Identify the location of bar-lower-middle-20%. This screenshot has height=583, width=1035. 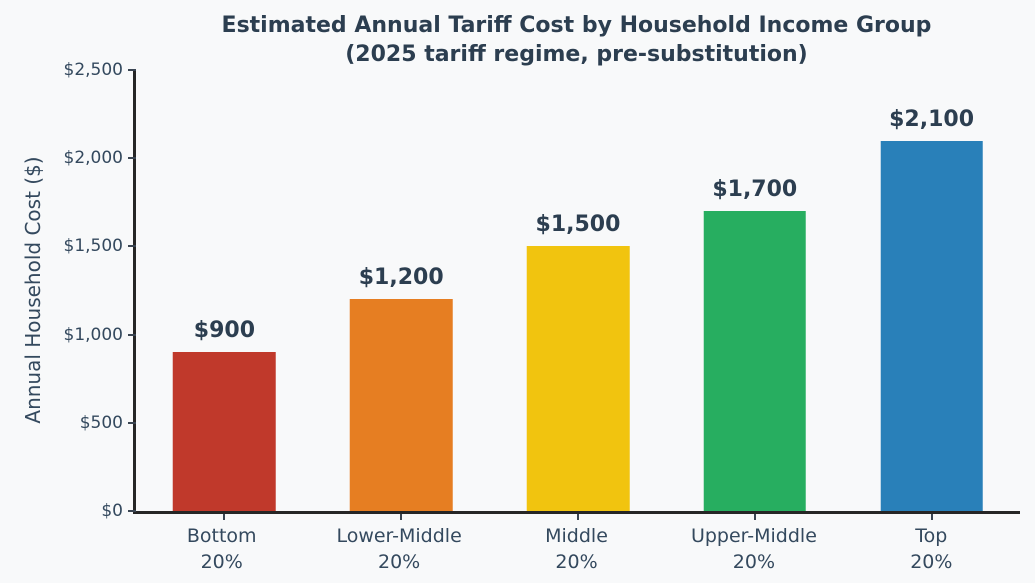
(401, 405).